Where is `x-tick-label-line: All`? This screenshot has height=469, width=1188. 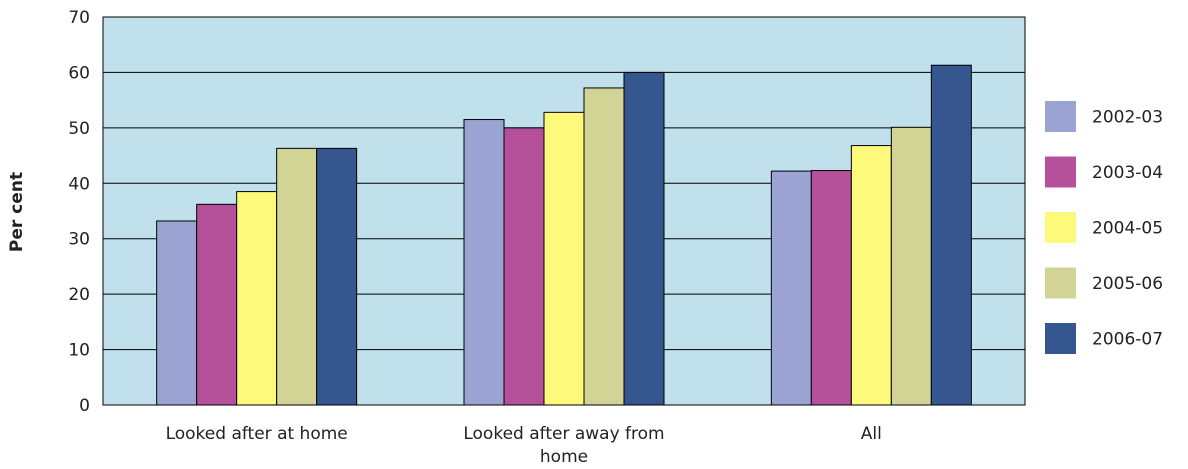 x-tick-label-line: All is located at coordinates (871, 434).